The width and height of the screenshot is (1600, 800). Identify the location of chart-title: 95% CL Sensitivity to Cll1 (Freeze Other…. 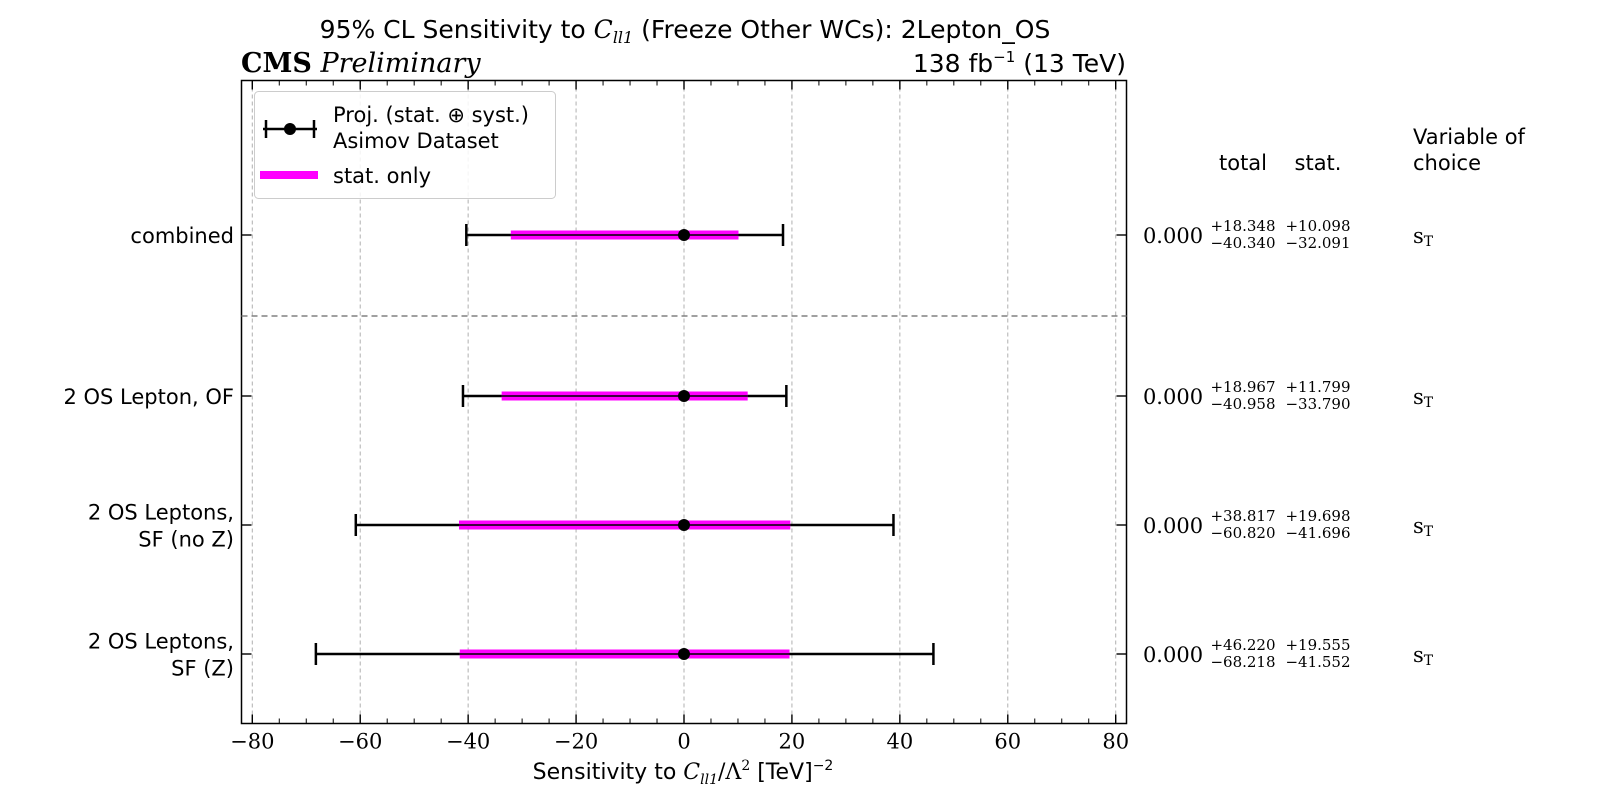
(685, 31).